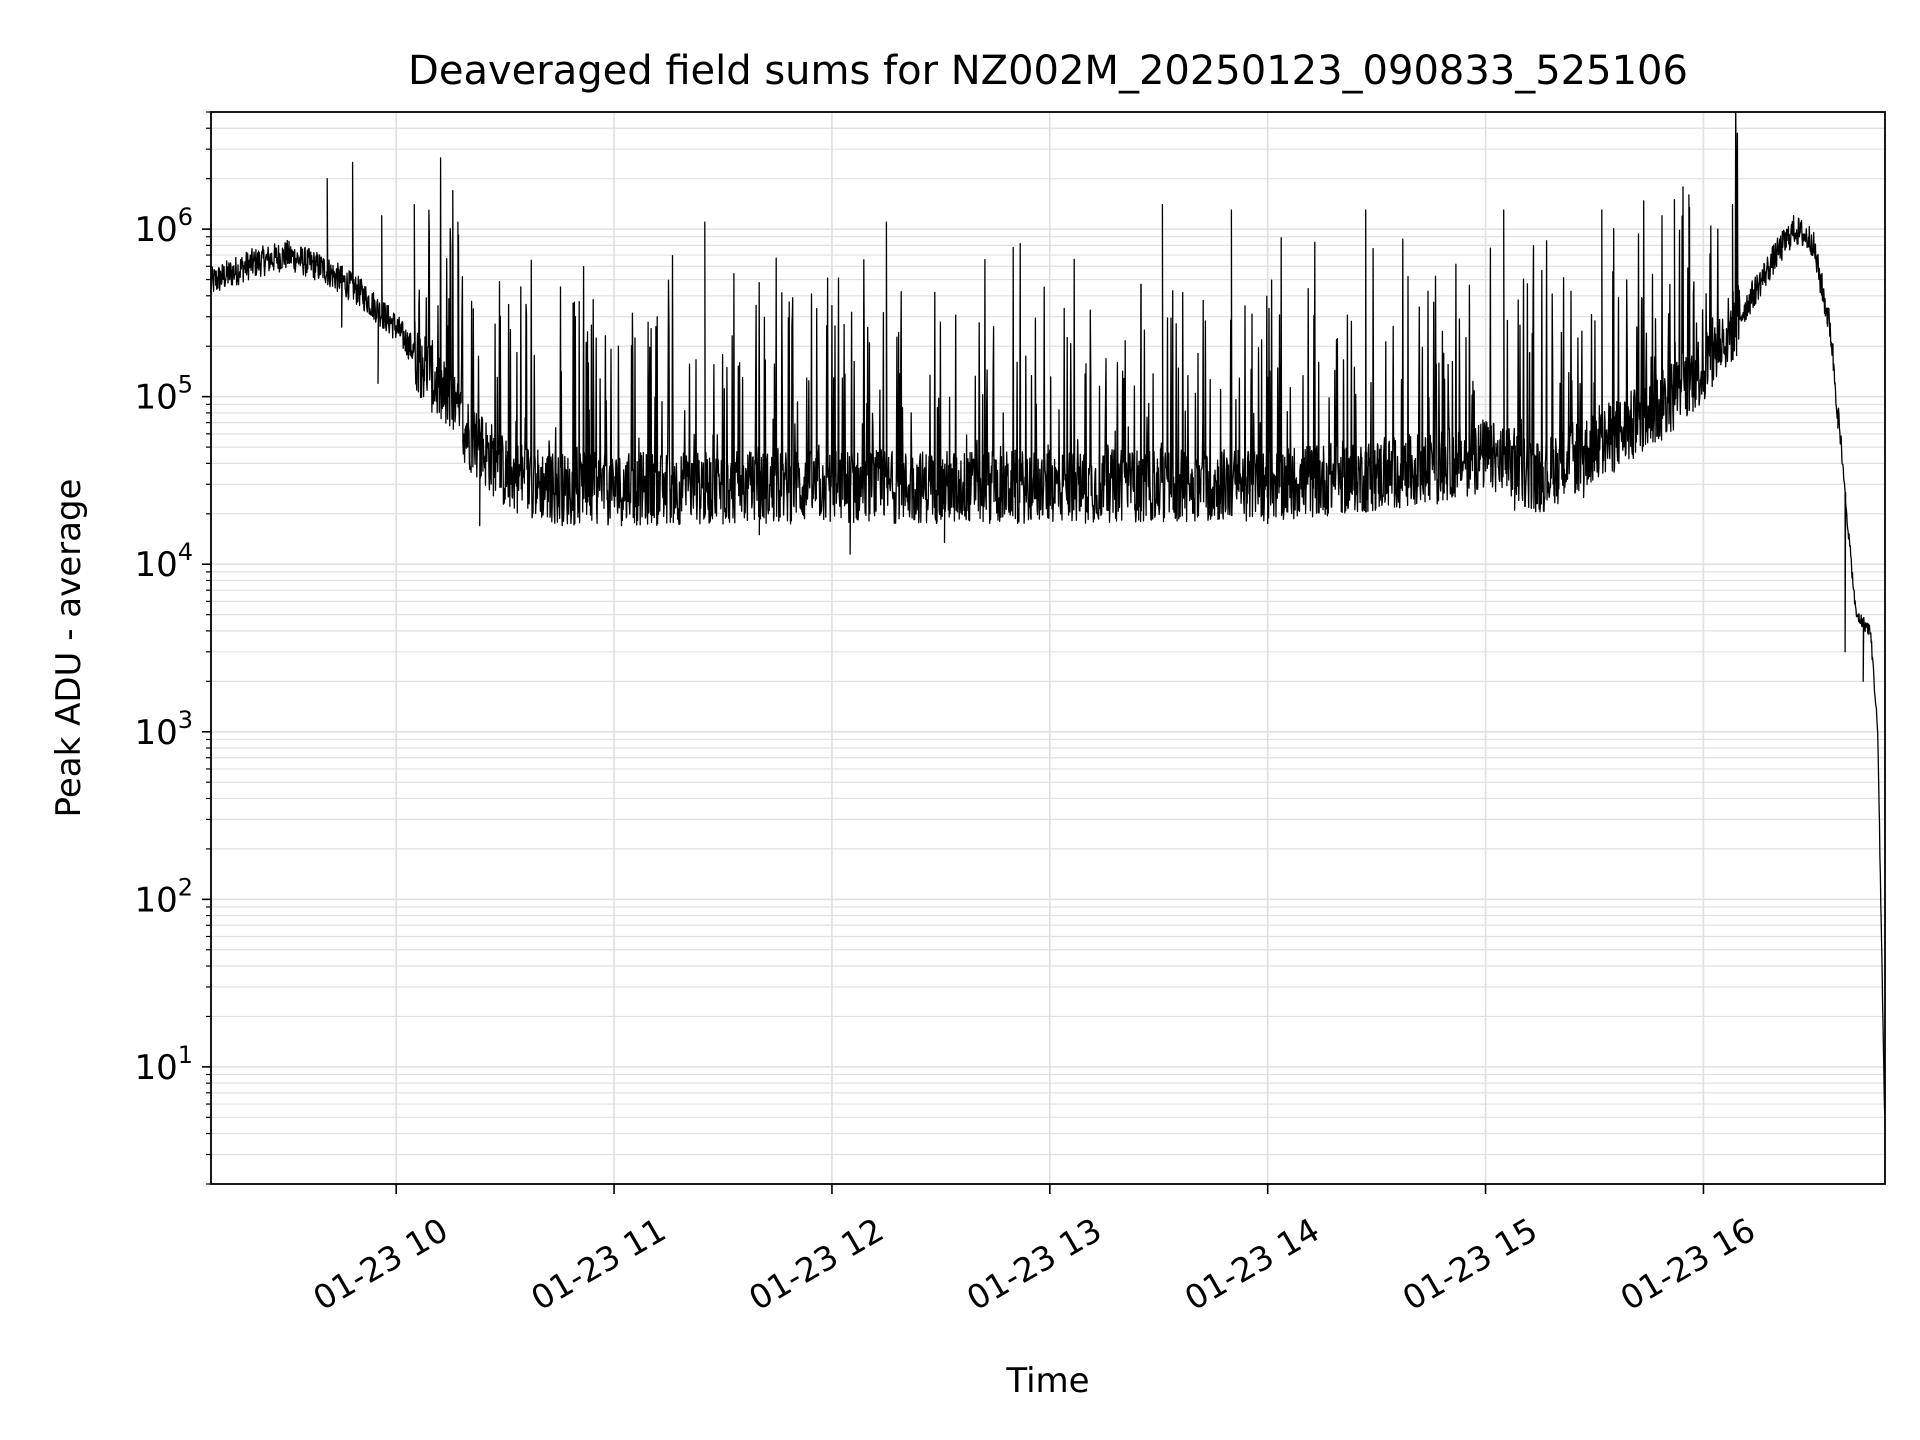 This screenshot has width=1920, height=1440. What do you see at coordinates (172, 648) in the screenshot?
I see `y-axis: 10¹ 10² 10³ 10⁴ 10⁵ 10⁶` at bounding box center [172, 648].